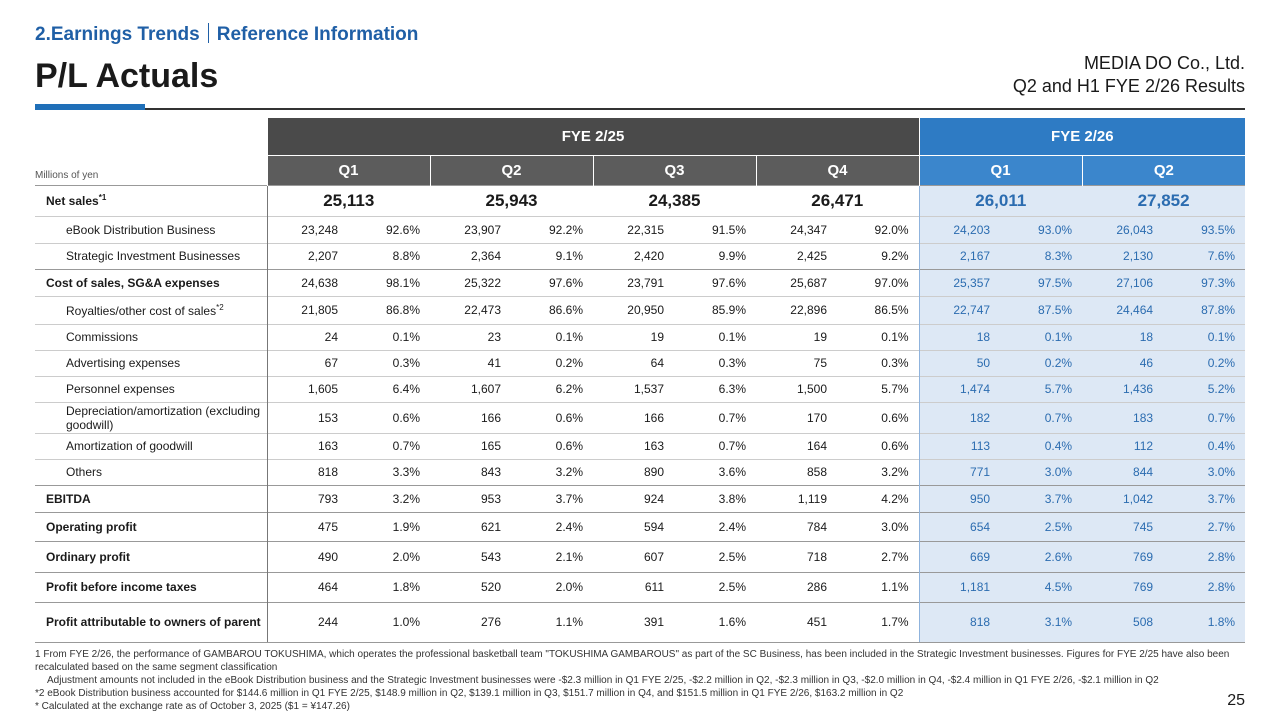  What do you see at coordinates (958, 336) in the screenshot?
I see `value-cell: 18` at bounding box center [958, 336].